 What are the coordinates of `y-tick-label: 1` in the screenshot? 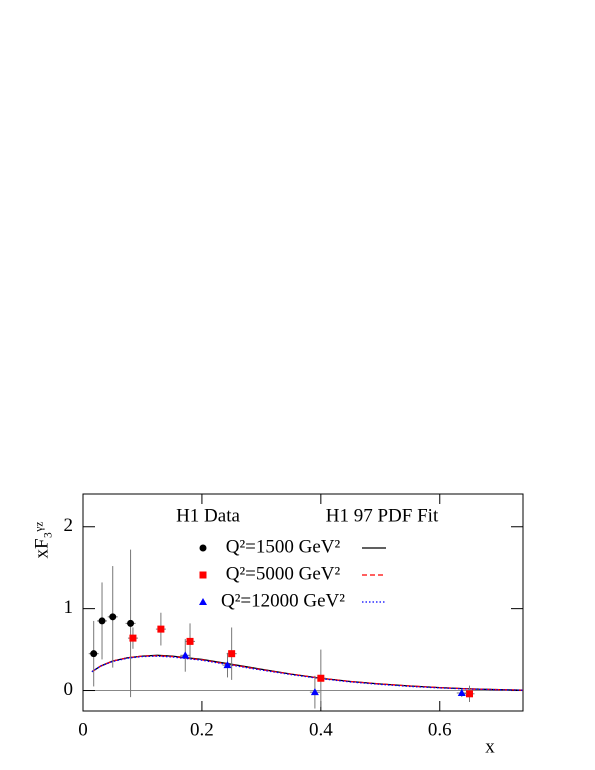 It's located at (69, 607).